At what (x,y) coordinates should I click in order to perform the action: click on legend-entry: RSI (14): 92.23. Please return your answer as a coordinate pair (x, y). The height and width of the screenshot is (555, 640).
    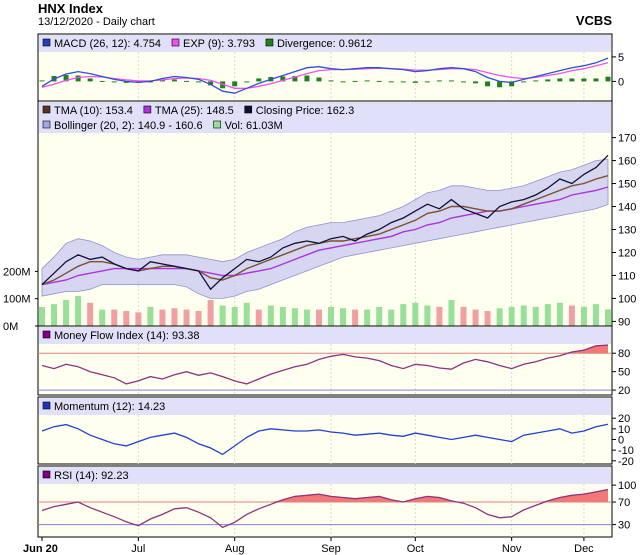
    Looking at the image, I should click on (91, 476).